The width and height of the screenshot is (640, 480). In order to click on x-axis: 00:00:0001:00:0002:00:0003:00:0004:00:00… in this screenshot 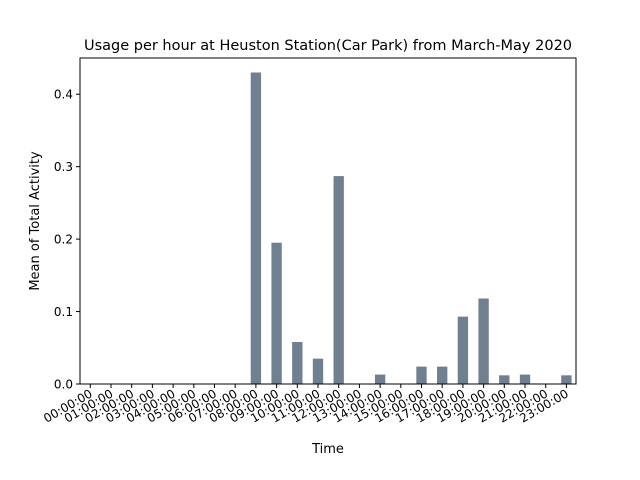, I will do `click(306, 405)`.